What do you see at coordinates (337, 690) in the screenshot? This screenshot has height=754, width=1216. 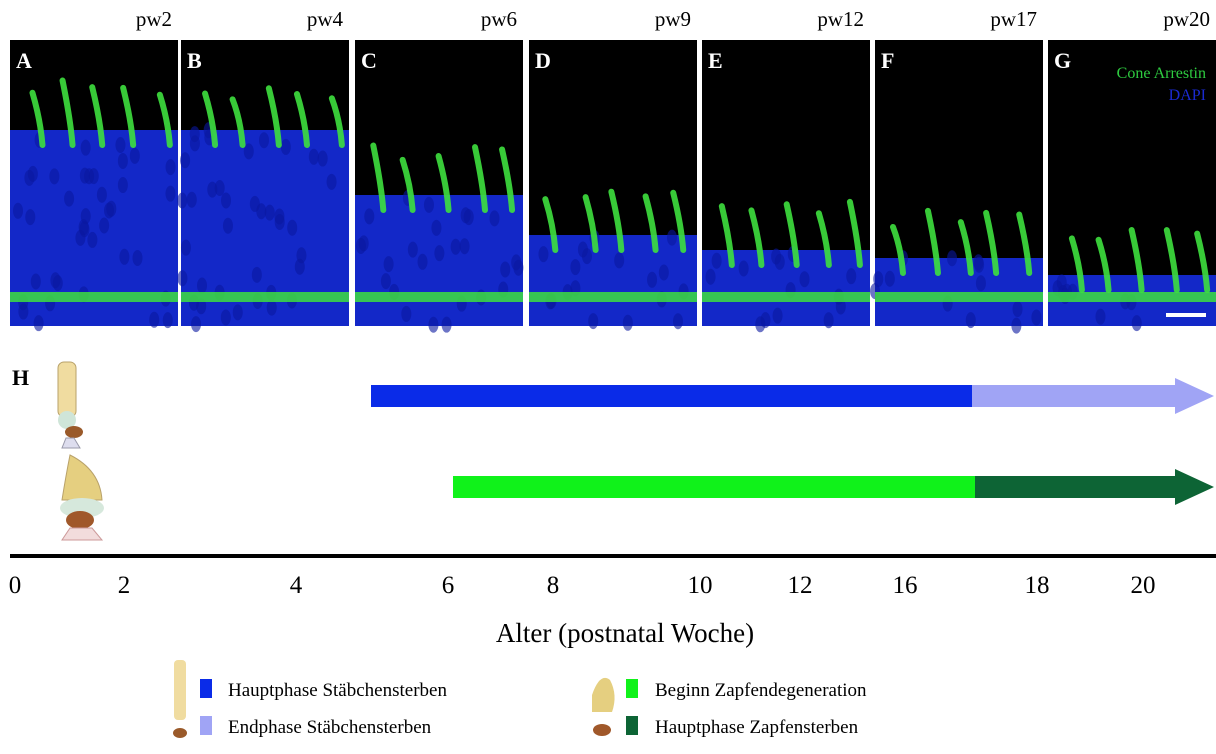 I see `legend-label: Hauptphase Stäbchensterben` at bounding box center [337, 690].